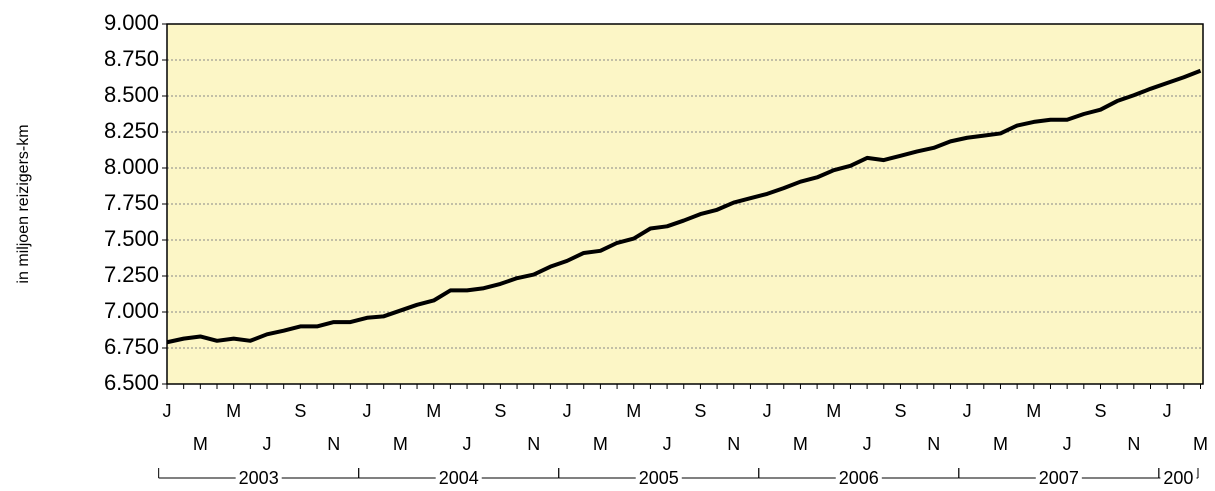 This screenshot has width=1215, height=491. Describe the element at coordinates (131, 346) in the screenshot. I see `y-tick-label: 6.750` at that location.